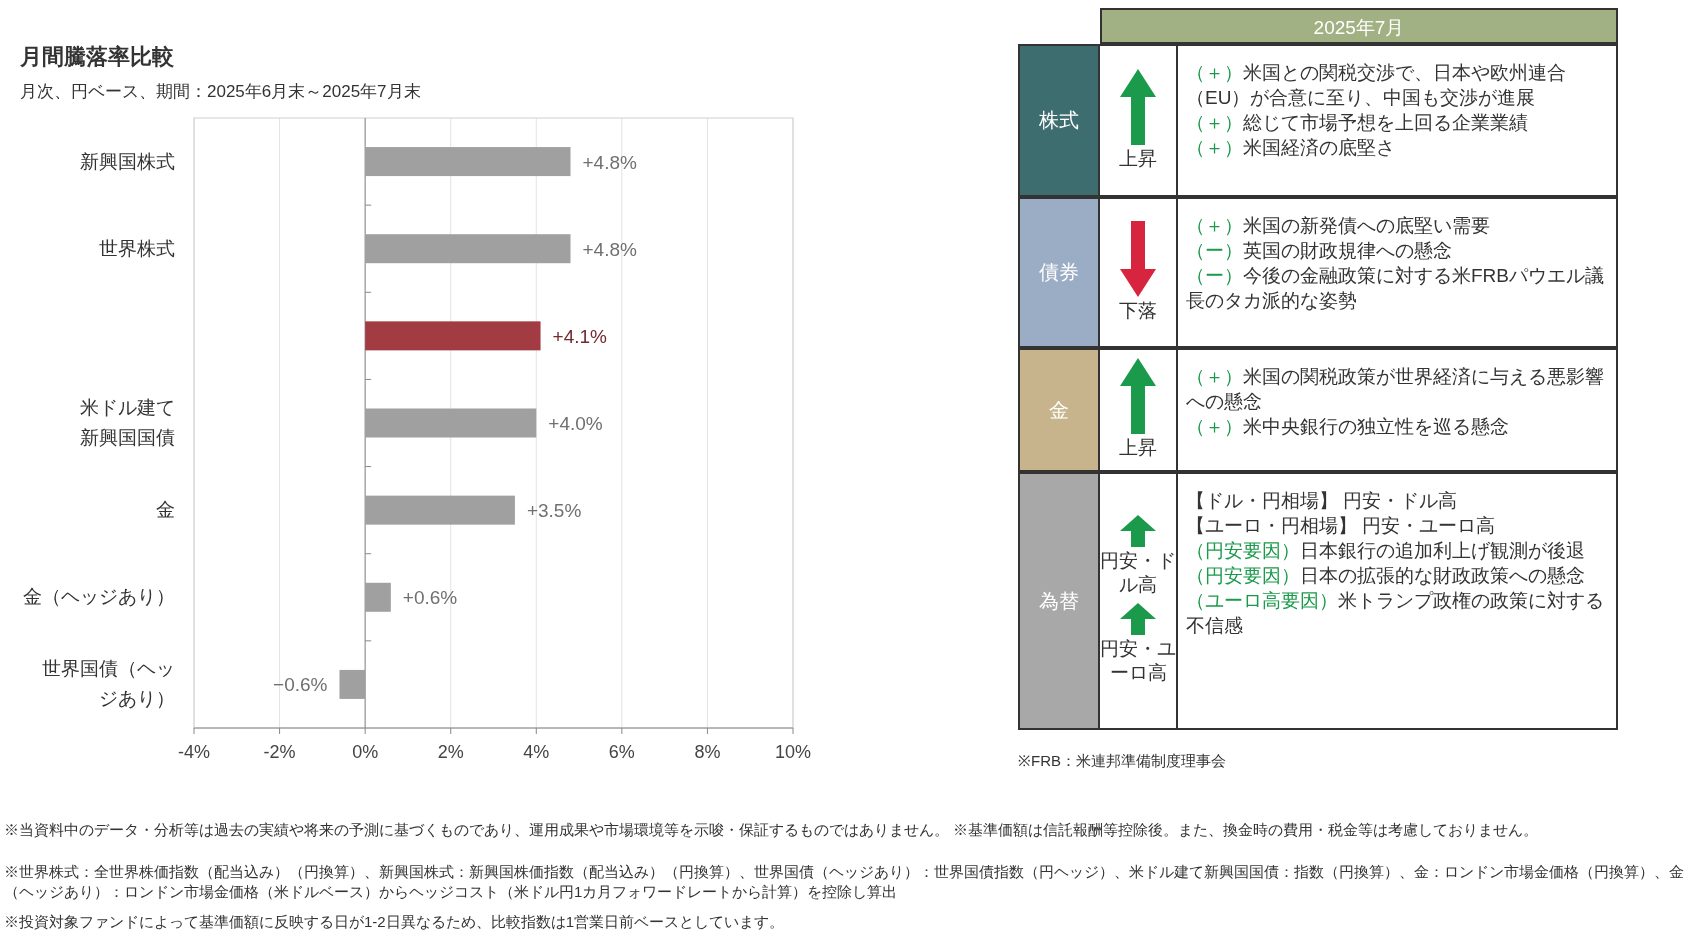  I want to click on category-label: 為替, so click(1059, 601).